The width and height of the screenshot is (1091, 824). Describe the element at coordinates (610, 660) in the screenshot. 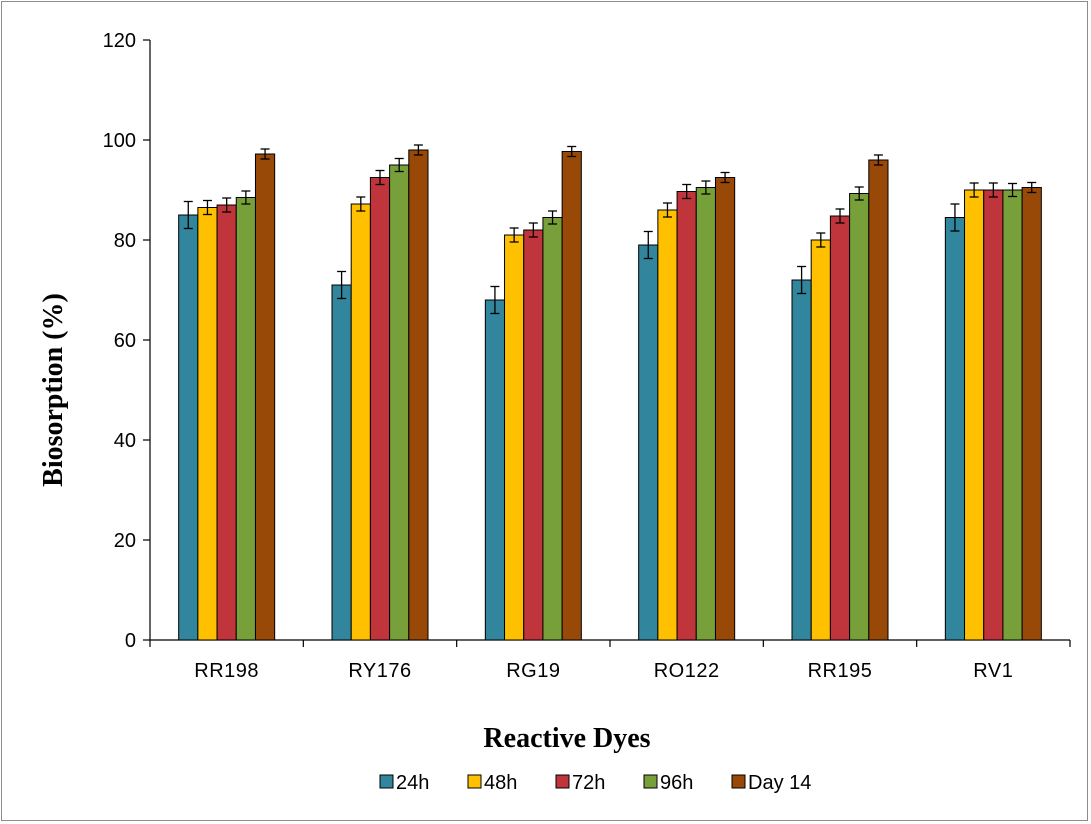

I see `x-axis: RR198 RY176 RG19 RO122 RR195 RV1` at that location.